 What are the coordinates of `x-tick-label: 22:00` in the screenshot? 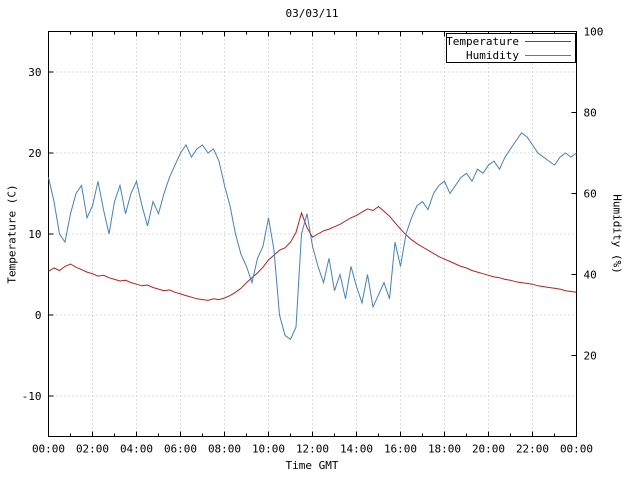 It's located at (532, 449).